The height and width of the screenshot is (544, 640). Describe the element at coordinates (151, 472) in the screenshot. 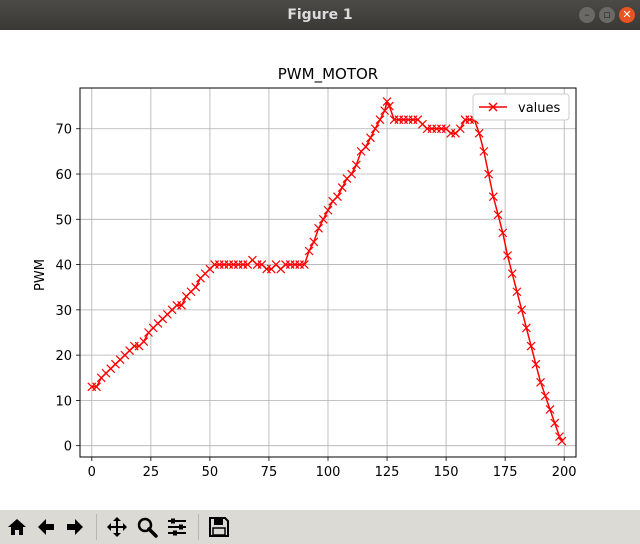

I see `x-tick-label: 25` at that location.